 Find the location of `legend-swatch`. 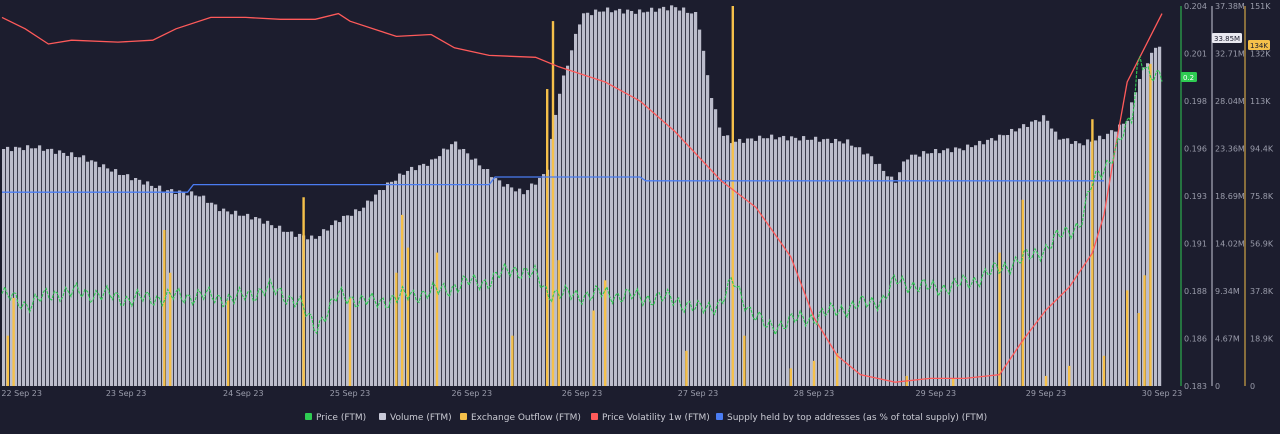

legend-swatch is located at coordinates (463, 416).